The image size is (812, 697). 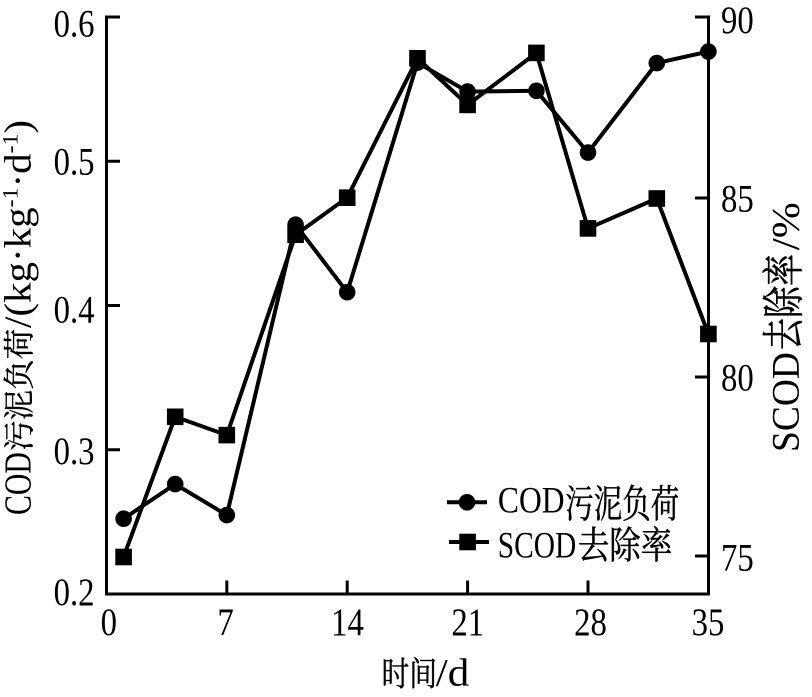 I want to click on svg-text: 90, so click(x=737, y=21).